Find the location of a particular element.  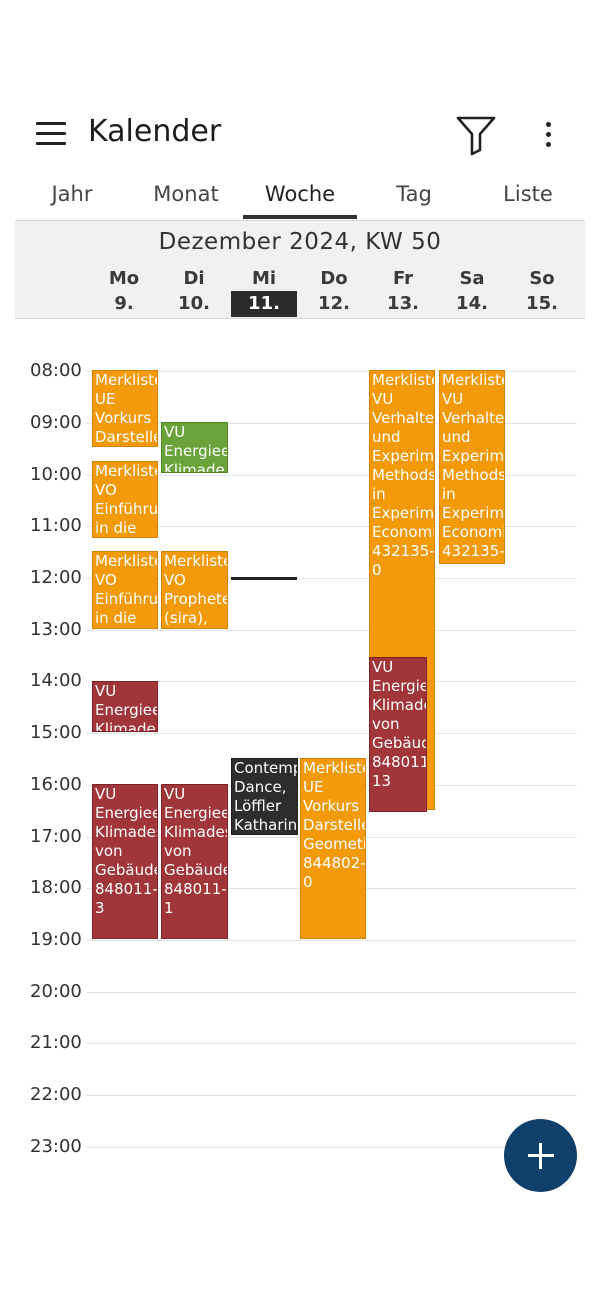

hour-label: 14:00 is located at coordinates (56, 680).